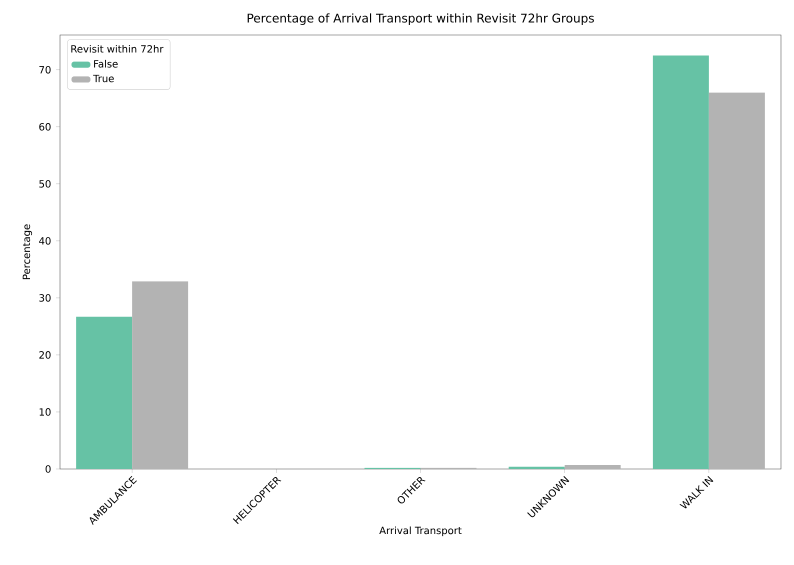 The height and width of the screenshot is (565, 794). Describe the element at coordinates (45, 412) in the screenshot. I see `y-tick-label: 10` at that location.